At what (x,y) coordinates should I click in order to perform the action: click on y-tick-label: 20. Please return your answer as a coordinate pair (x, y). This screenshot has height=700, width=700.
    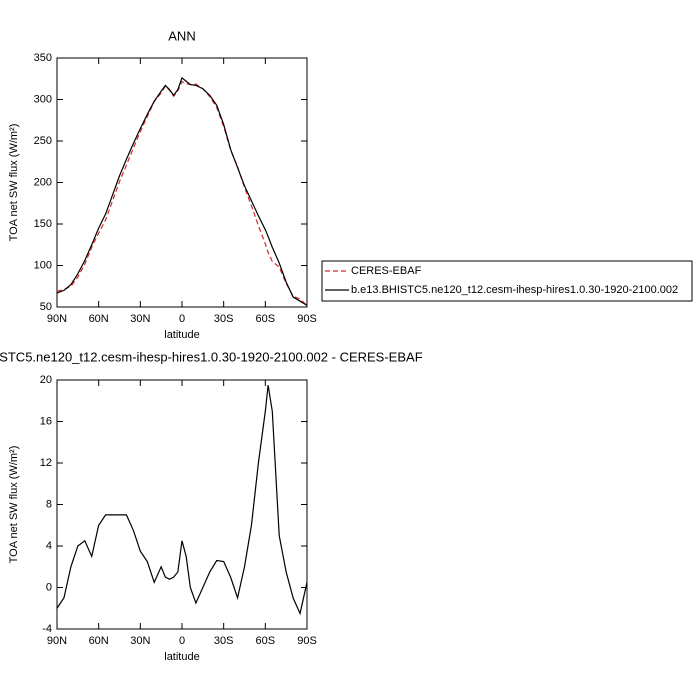
    Looking at the image, I should click on (46, 380).